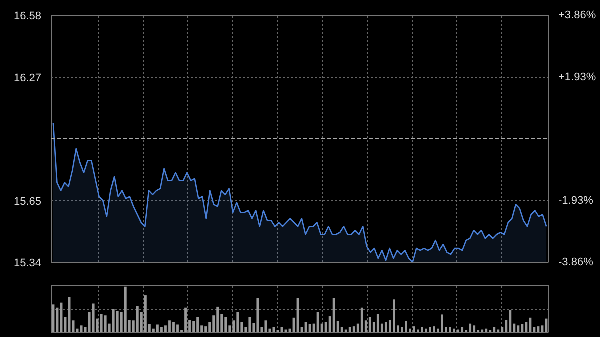 The width and height of the screenshot is (600, 337). What do you see at coordinates (577, 16) in the screenshot?
I see `y2-tick-label: +3.86%` at bounding box center [577, 16].